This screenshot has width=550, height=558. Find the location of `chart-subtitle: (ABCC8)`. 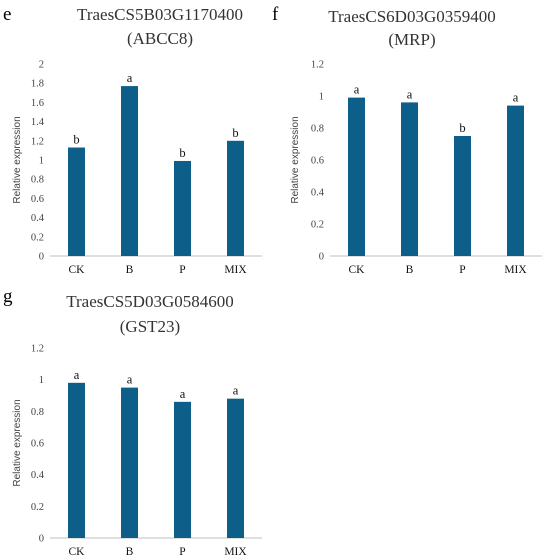

chart-subtitle: (ABCC8) is located at coordinates (160, 38).